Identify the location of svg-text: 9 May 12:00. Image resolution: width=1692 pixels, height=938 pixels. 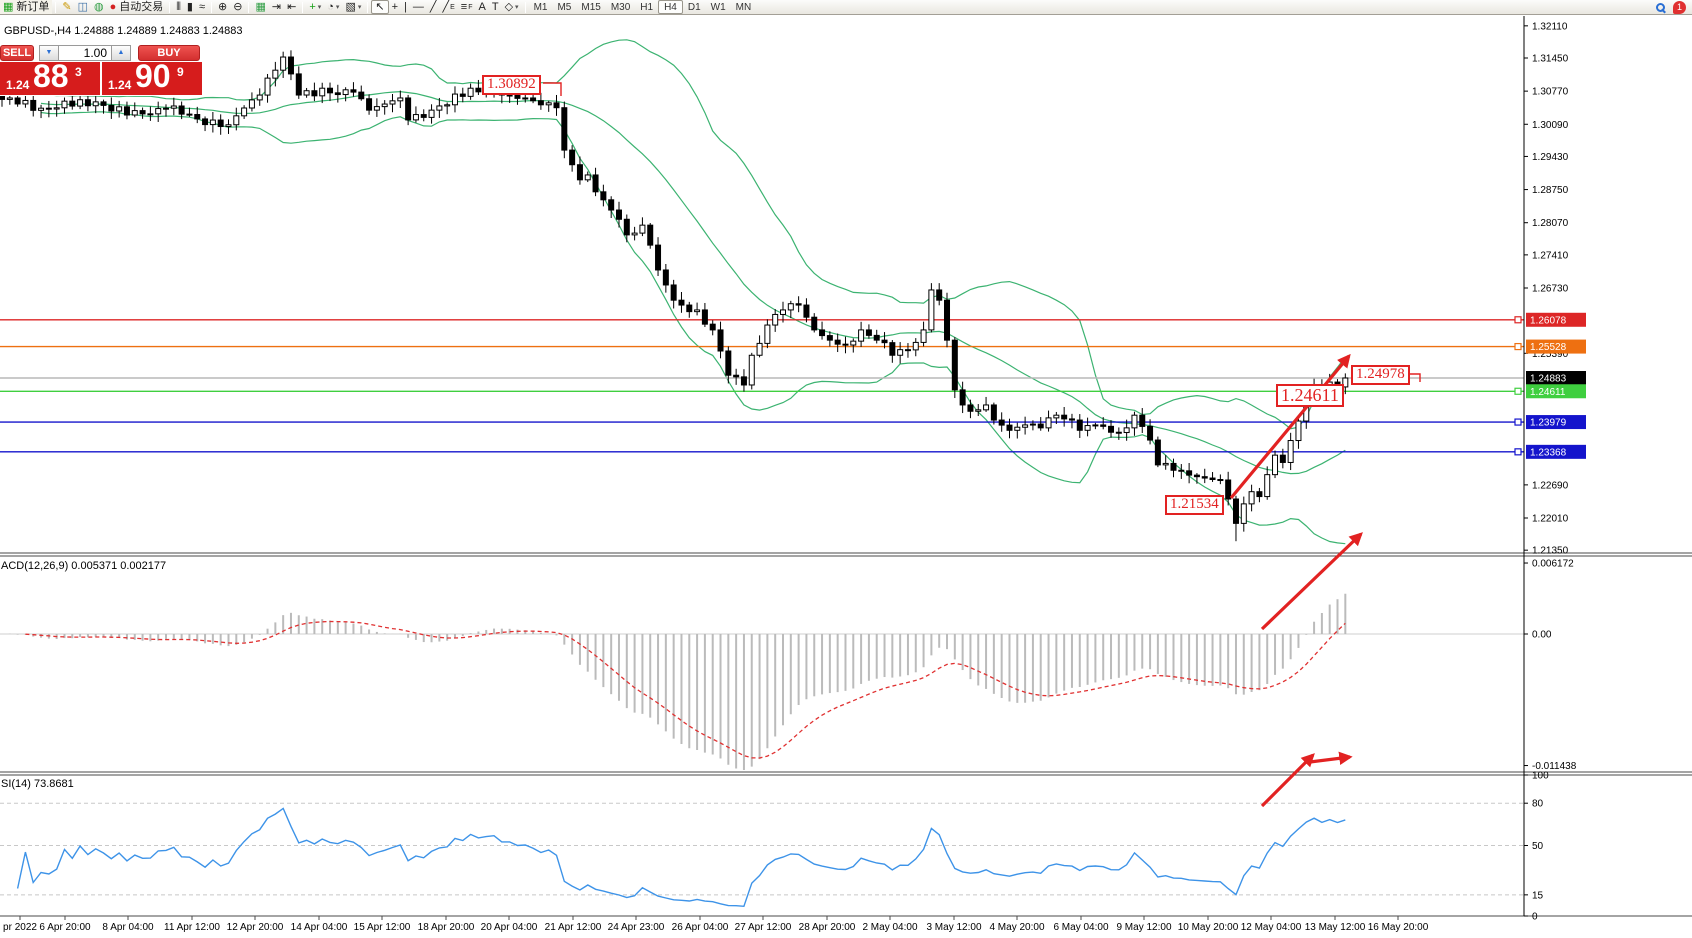
(1143, 927).